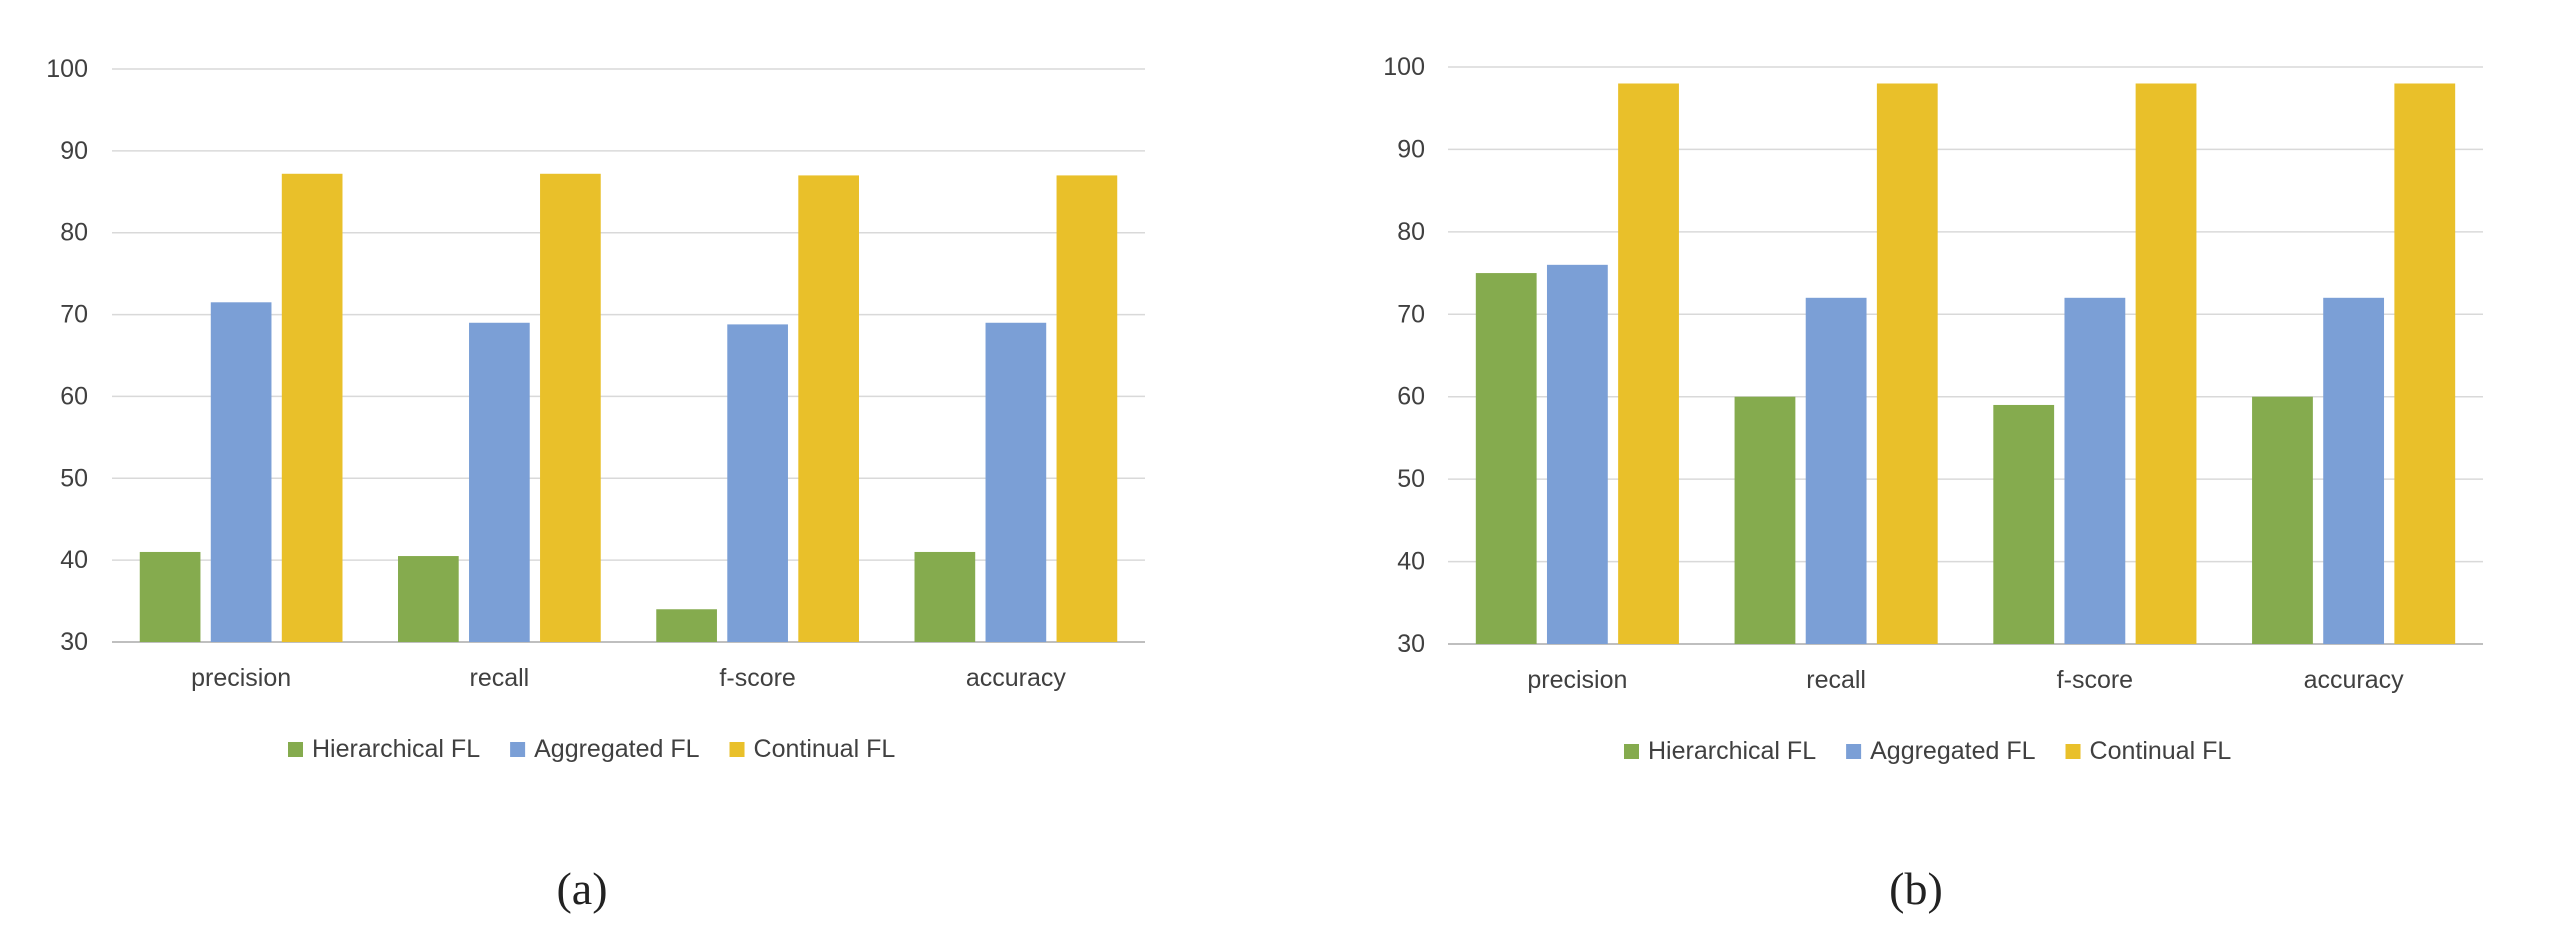  Describe the element at coordinates (582, 888) in the screenshot. I see `caption-a: (a)` at that location.